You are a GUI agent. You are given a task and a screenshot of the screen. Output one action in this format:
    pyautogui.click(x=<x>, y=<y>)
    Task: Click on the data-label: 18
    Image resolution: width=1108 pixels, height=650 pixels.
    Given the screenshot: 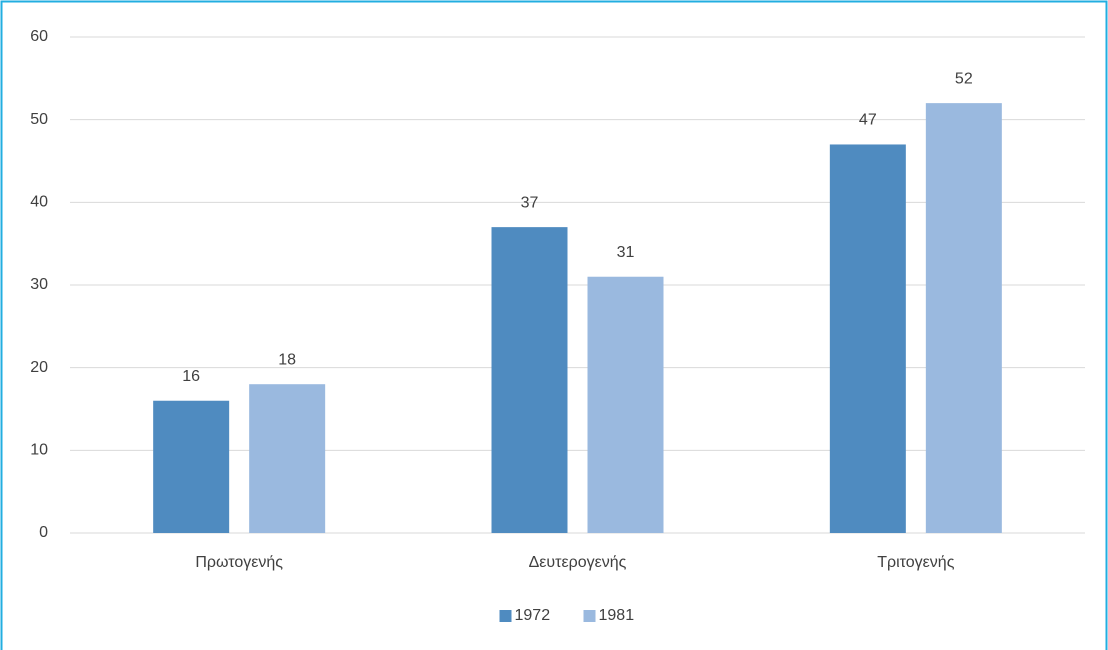 What is the action you would take?
    pyautogui.click(x=287, y=359)
    